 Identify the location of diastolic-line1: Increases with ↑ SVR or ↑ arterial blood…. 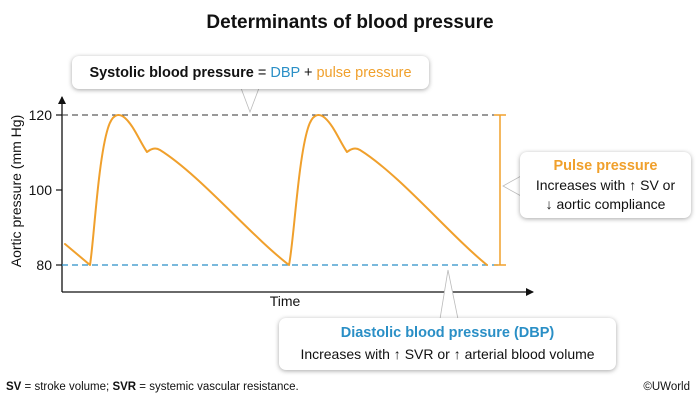
(447, 354).